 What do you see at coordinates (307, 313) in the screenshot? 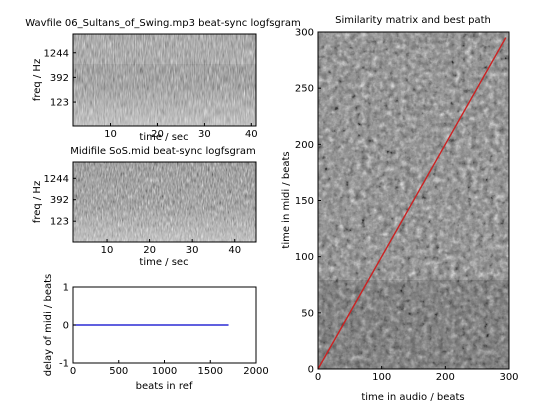
I see `y-tick-label: 50` at bounding box center [307, 313].